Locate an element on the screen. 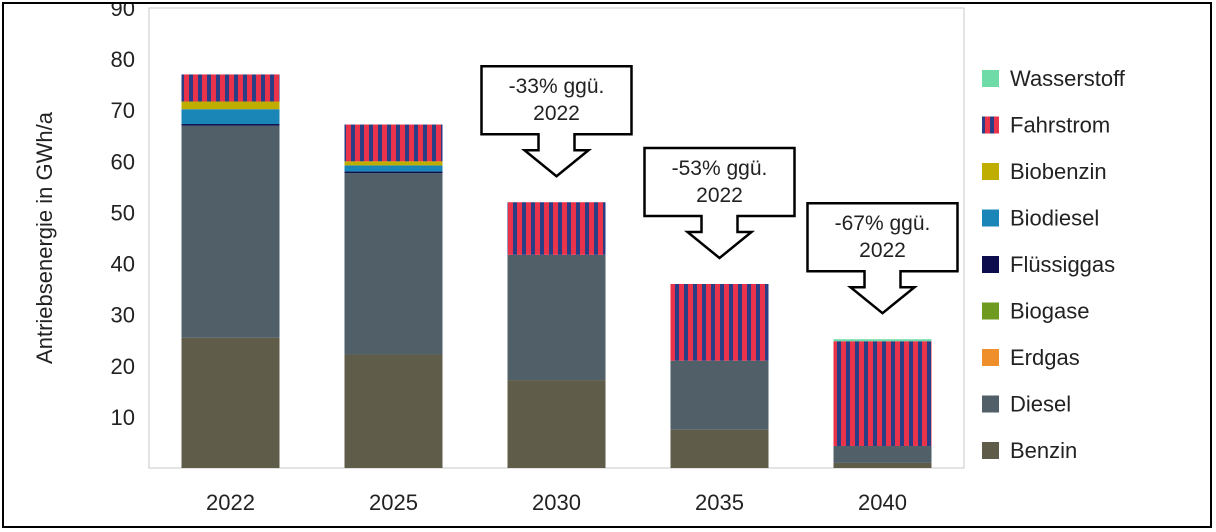 This screenshot has width=1216, height=532. callout-2035: -53% ggü. 2022 is located at coordinates (719, 203).